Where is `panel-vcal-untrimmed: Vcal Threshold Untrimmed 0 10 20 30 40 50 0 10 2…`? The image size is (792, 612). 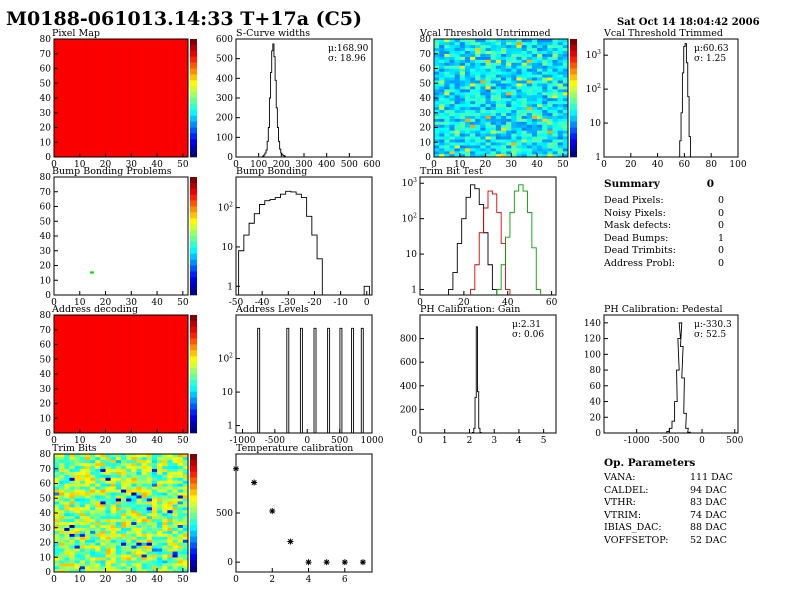
panel-vcal-untrimmed: Vcal Threshold Untrimmed 0 10 20 30 40 50 0 10 2… is located at coordinates (480, 99).